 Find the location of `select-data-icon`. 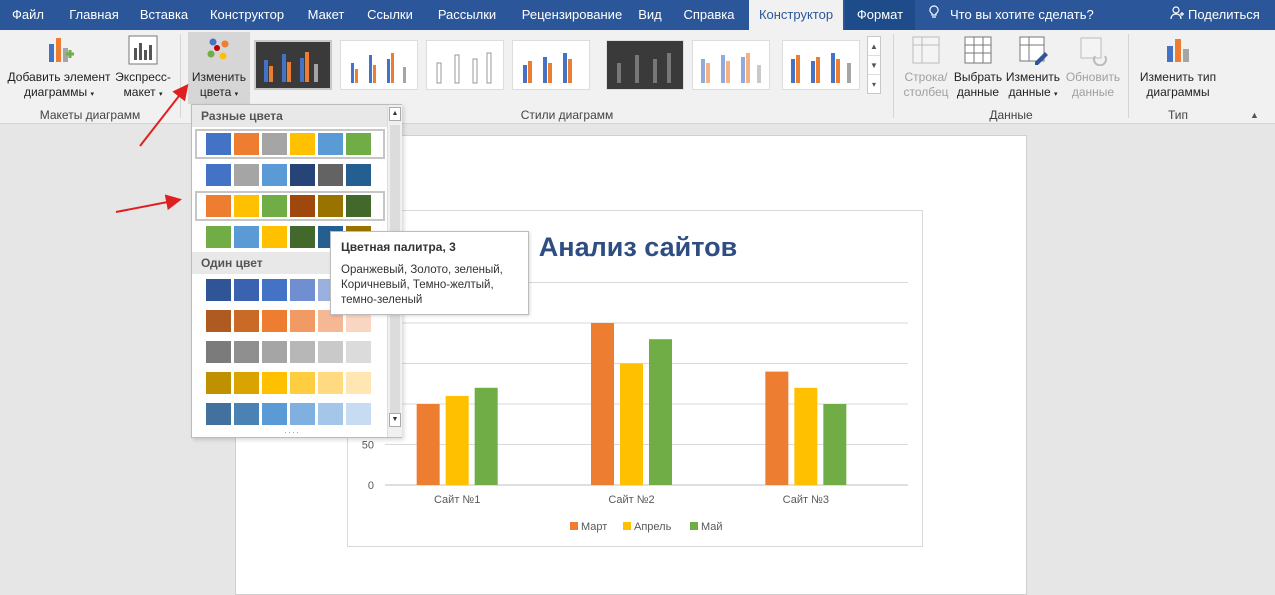

select-data-icon is located at coordinates (978, 50).